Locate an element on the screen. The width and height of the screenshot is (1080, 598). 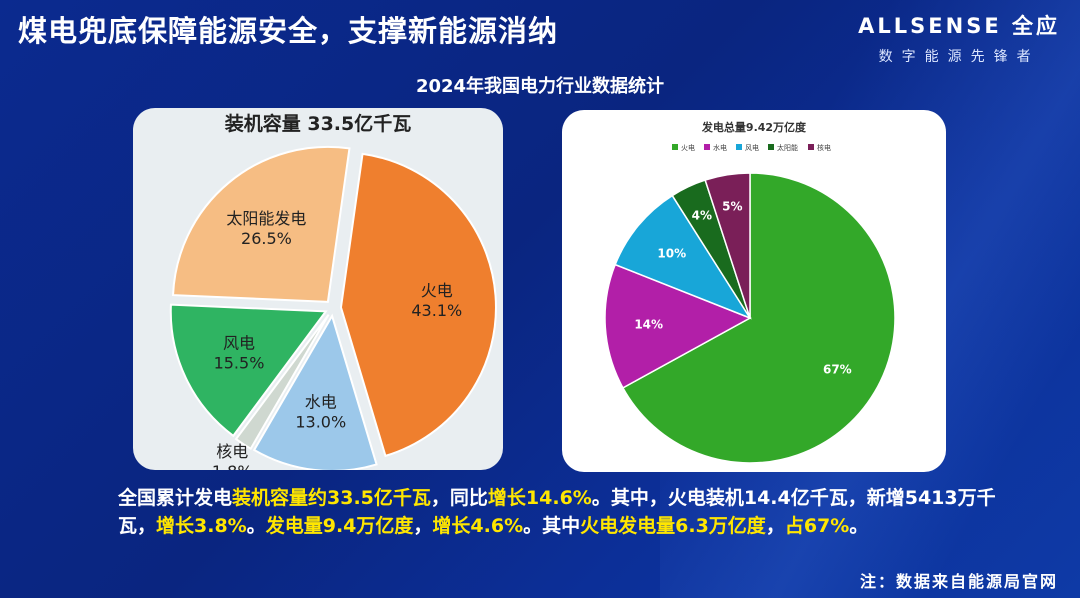
source-note: 注：数据来自能源局官网 is located at coordinates (958, 581).